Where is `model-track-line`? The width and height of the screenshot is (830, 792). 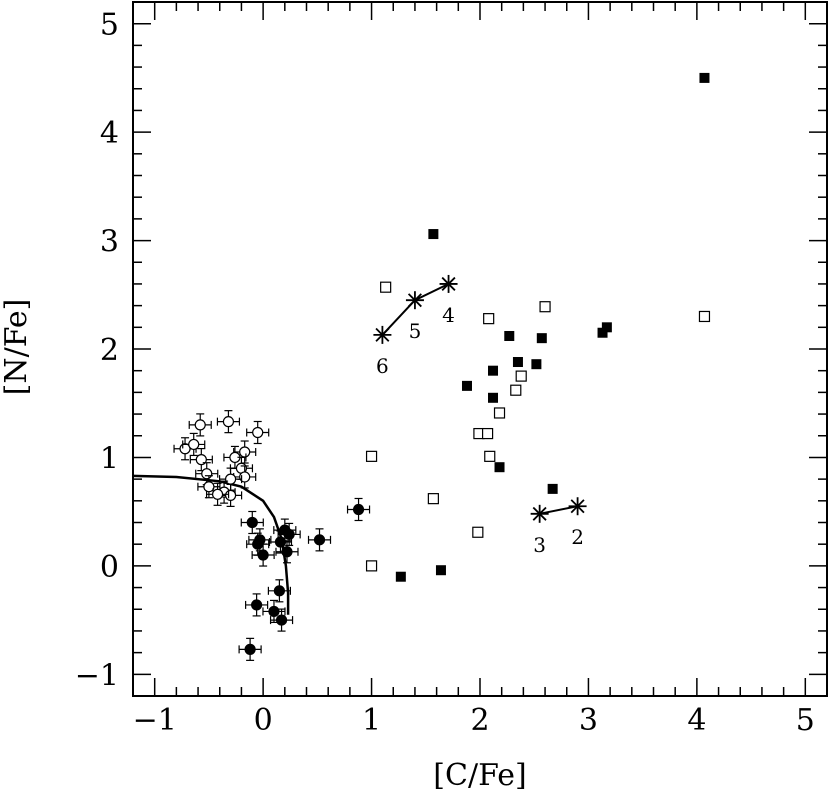
model-track-line is located at coordinates (558, 510).